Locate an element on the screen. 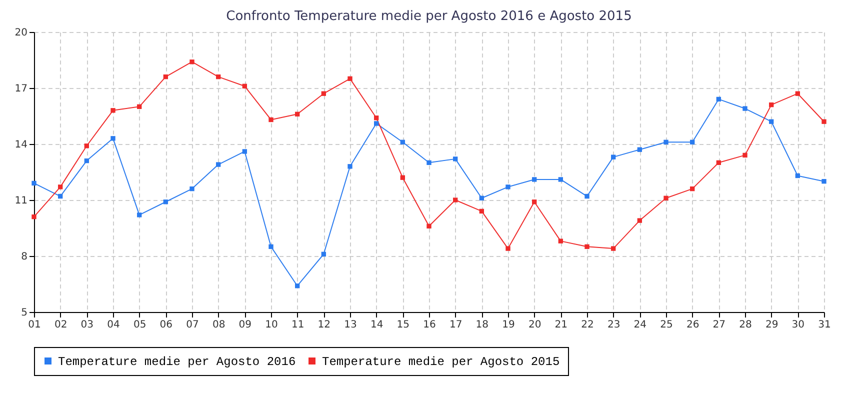 The image size is (850, 400). x-tick-label: 28 is located at coordinates (745, 325).